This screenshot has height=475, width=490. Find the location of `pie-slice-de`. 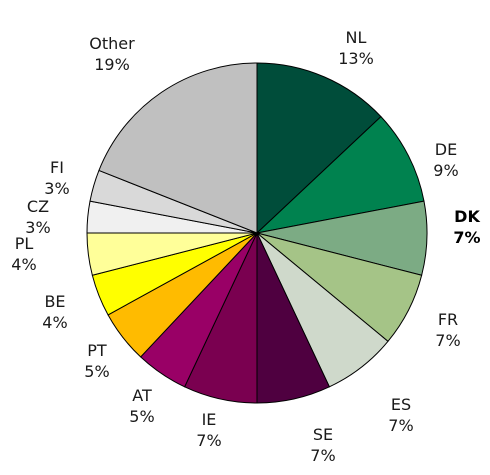

pie-slice-de is located at coordinates (340, 175).